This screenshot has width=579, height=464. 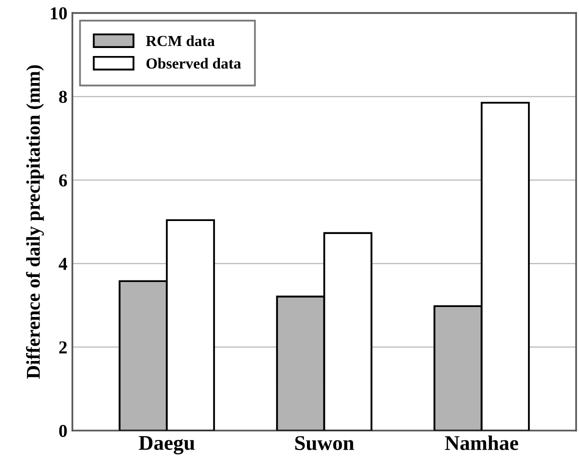 What do you see at coordinates (193, 63) in the screenshot?
I see `legend-label: Observed data` at bounding box center [193, 63].